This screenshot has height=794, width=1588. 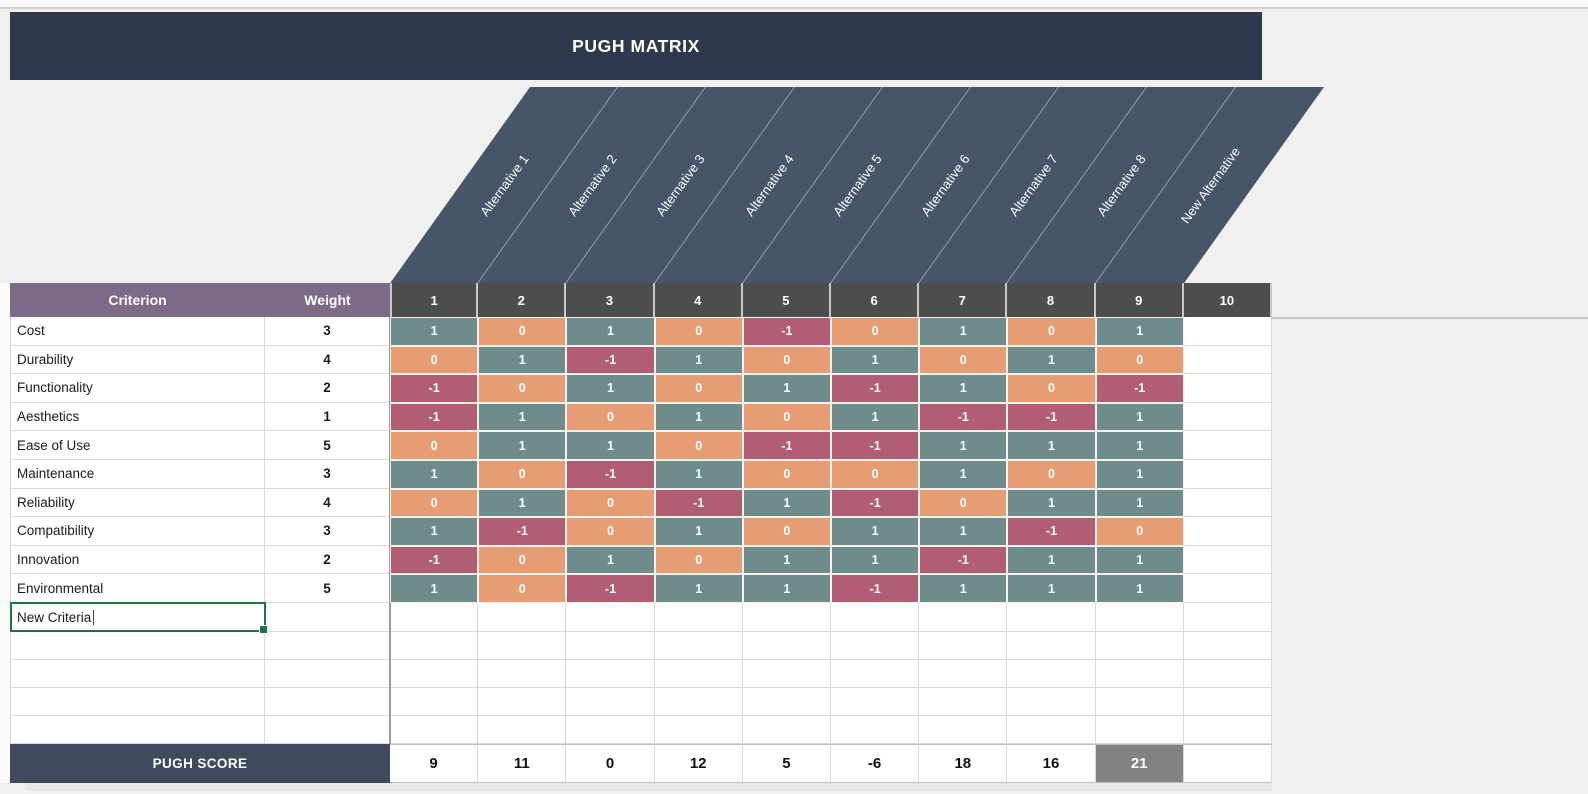 I want to click on criterion-cell: Innovation, so click(x=137, y=560).